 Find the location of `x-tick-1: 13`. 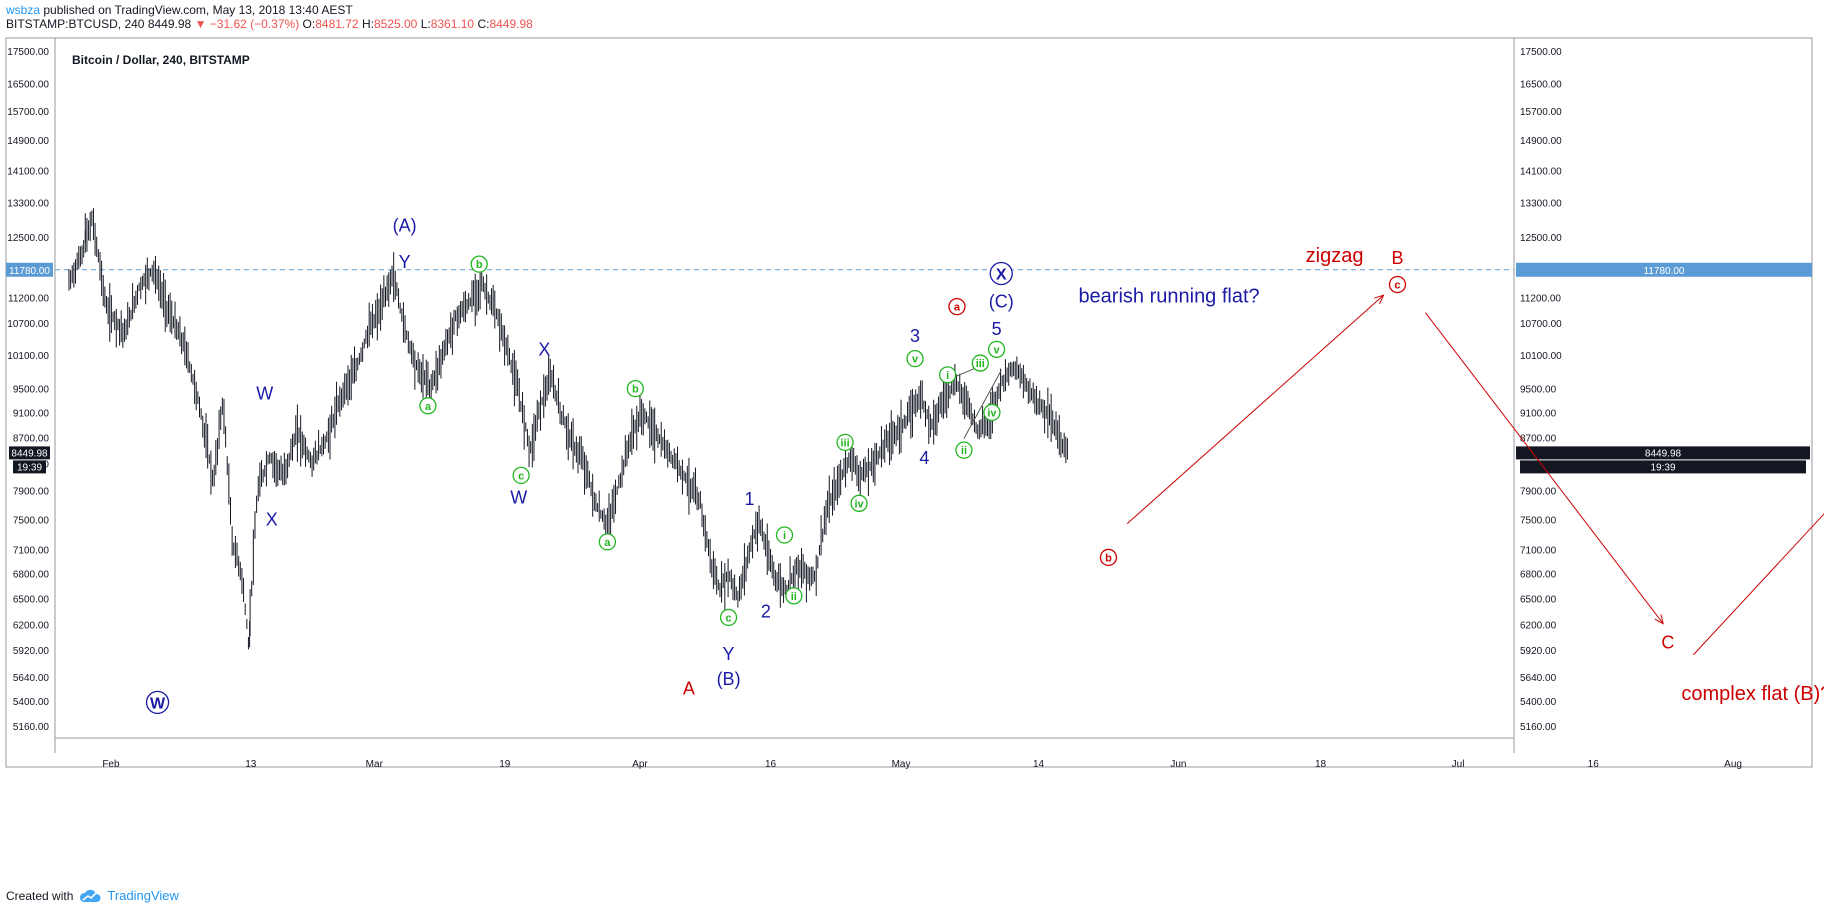

x-tick-1: 13 is located at coordinates (251, 764).